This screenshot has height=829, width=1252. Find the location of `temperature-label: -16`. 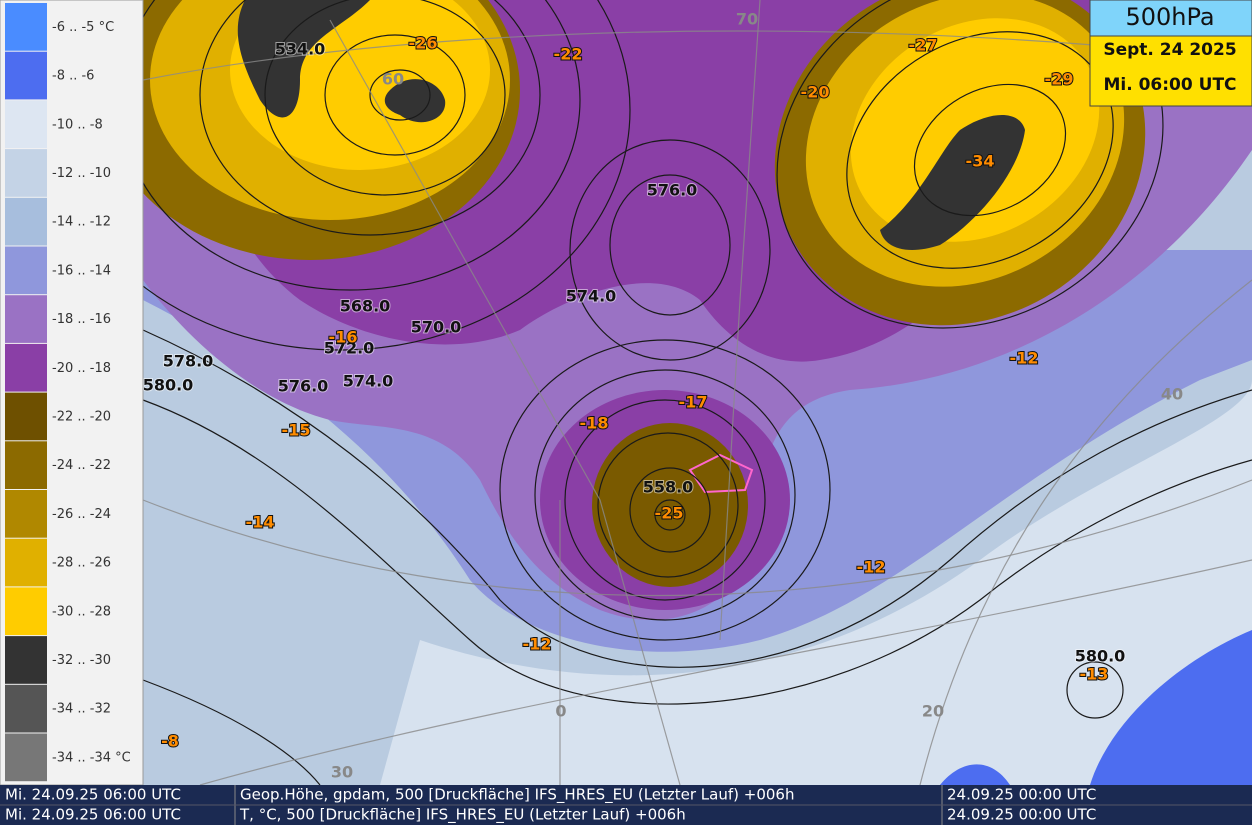

temperature-label: -16 is located at coordinates (343, 337).